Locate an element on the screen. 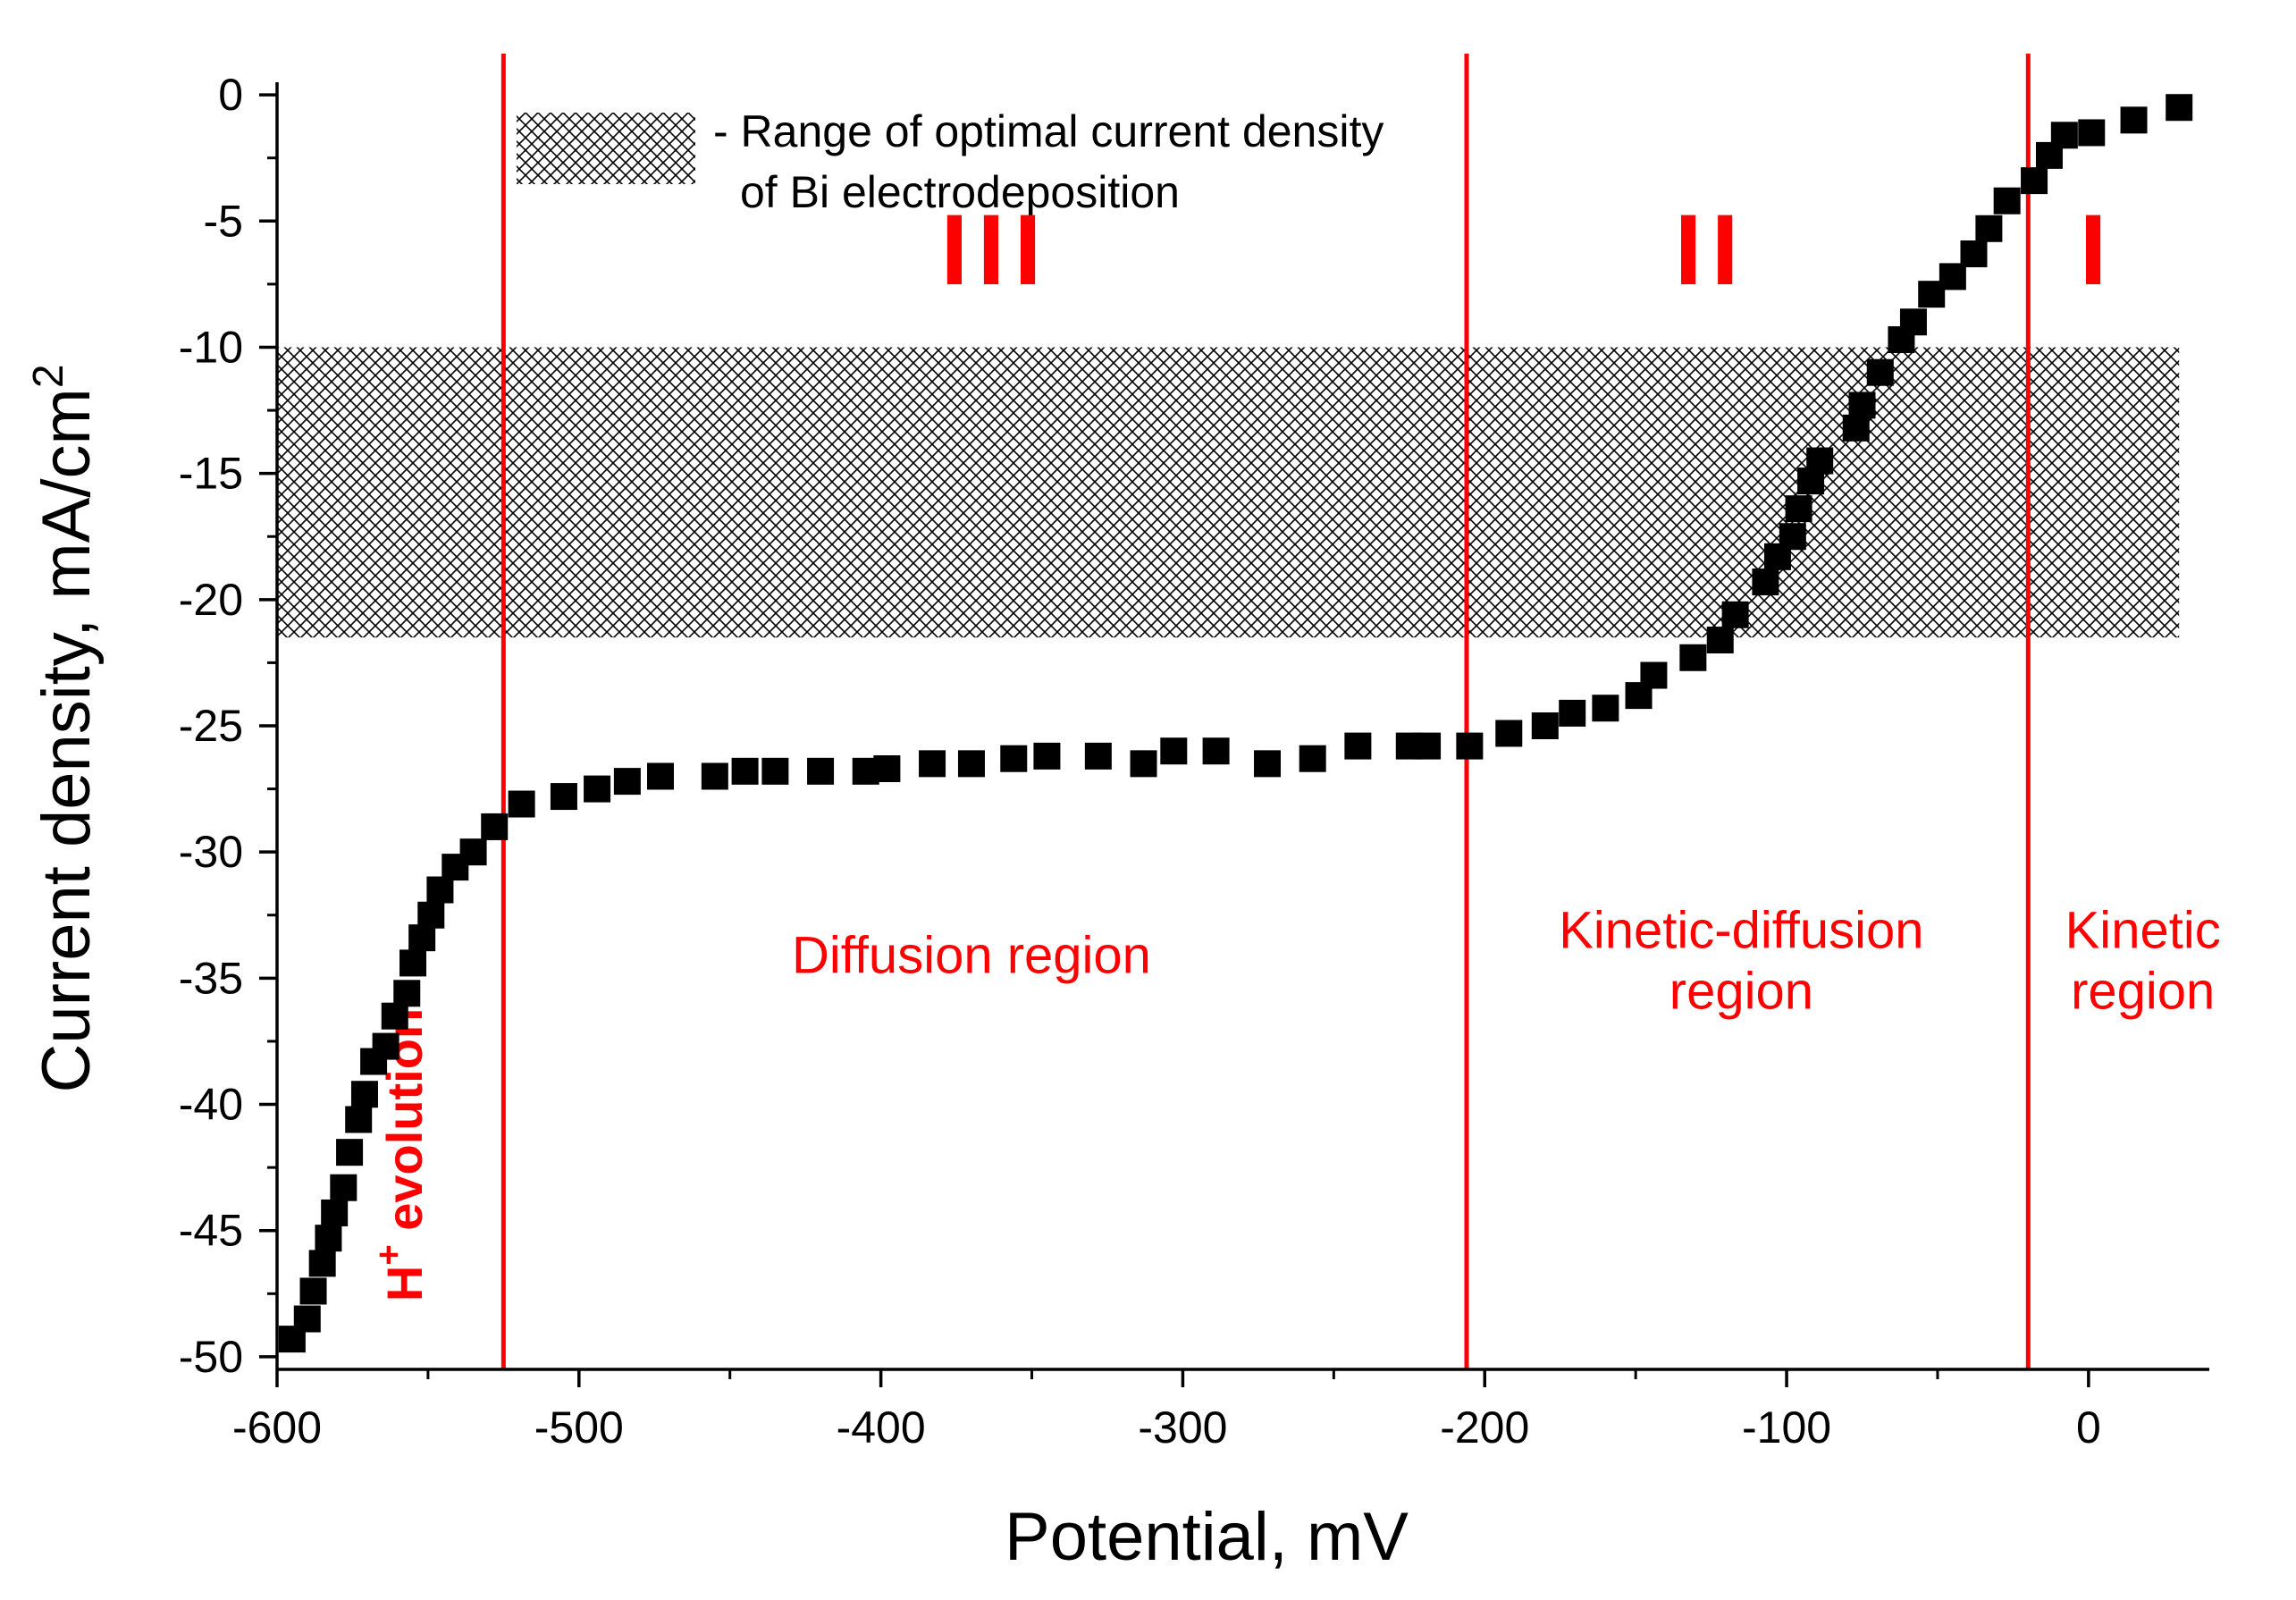 This screenshot has height=1600, width=2296. y-tick-label: -25 is located at coordinates (211, 726).